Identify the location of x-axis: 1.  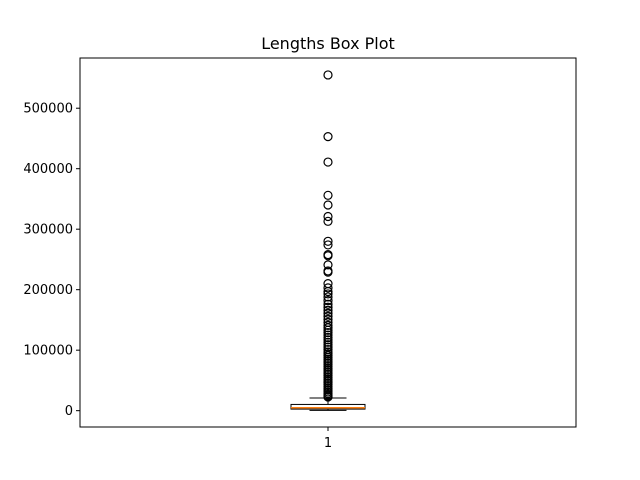
(328, 439).